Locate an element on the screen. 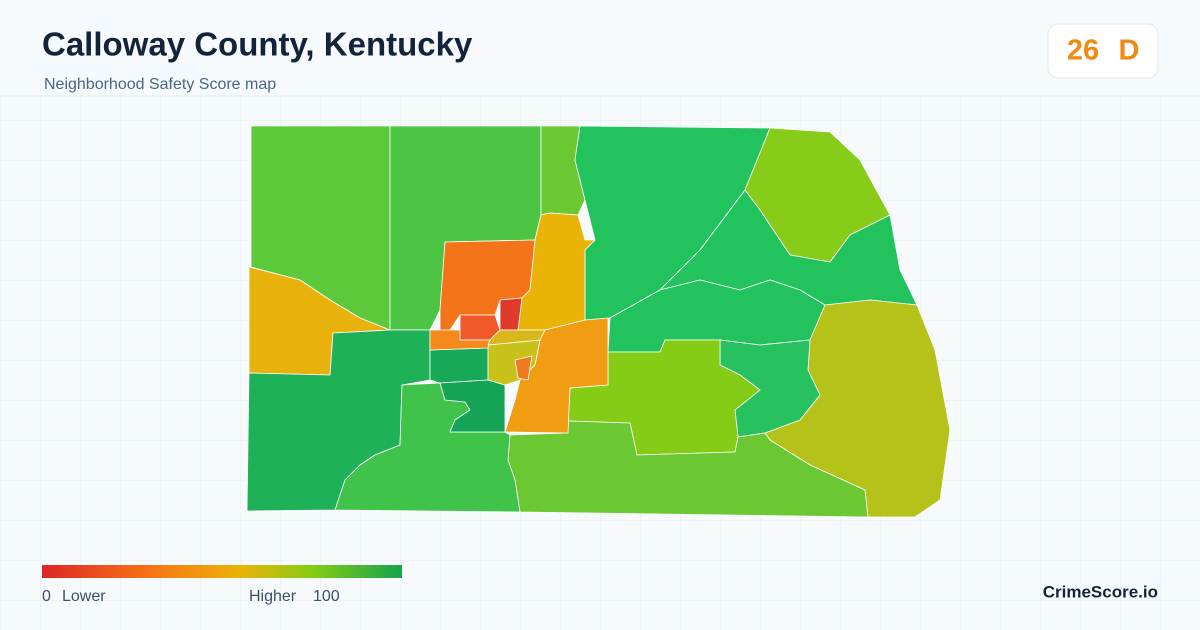  title: Calloway County, Kentucky is located at coordinates (257, 44).